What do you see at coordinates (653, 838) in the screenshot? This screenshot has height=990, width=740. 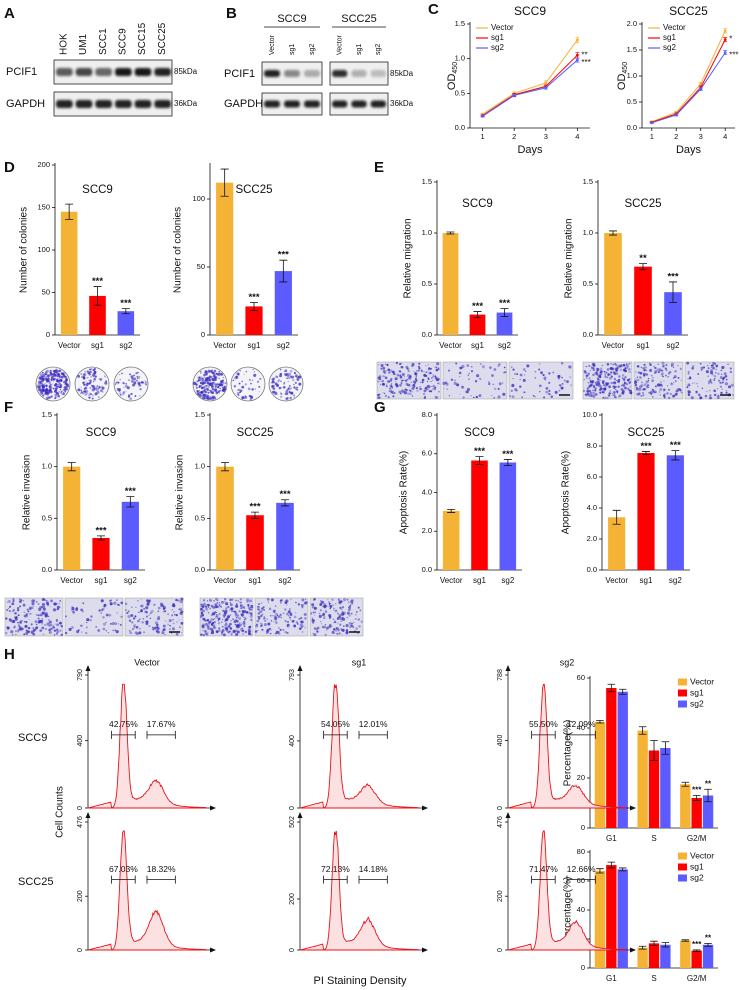 I see `x-tick-label: S` at bounding box center [653, 838].